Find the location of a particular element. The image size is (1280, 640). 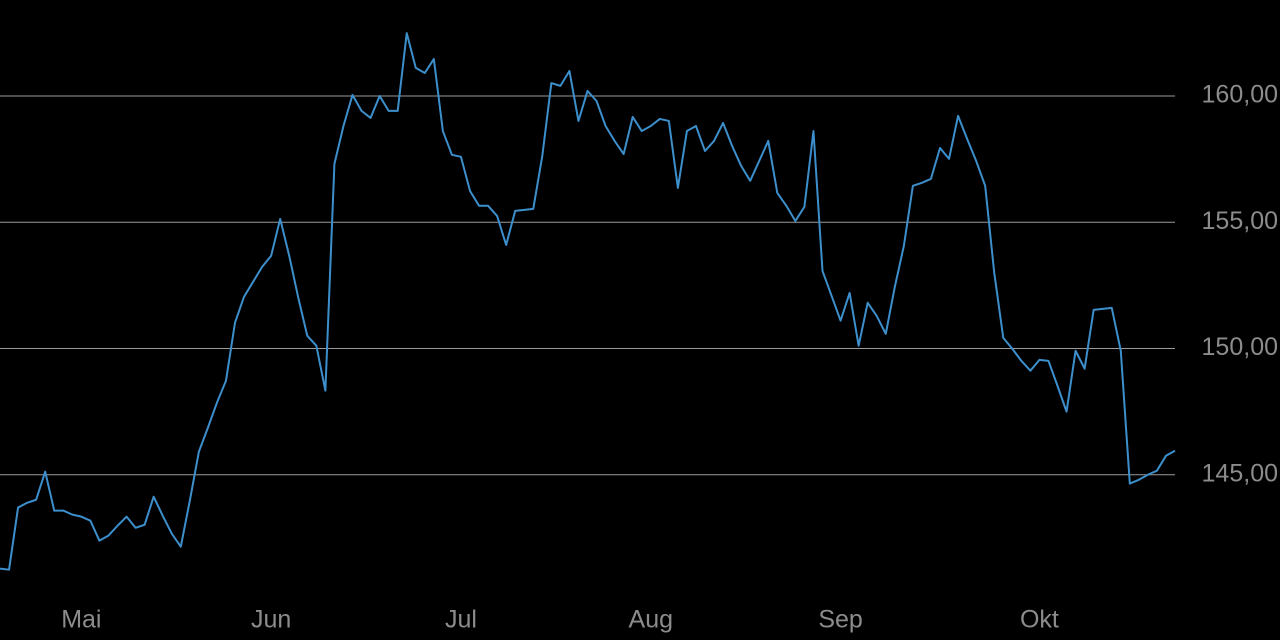

x-tick-label: Sep is located at coordinates (840, 620).